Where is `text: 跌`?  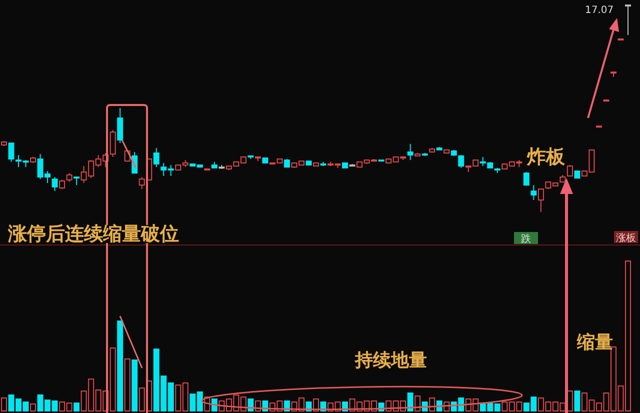 text: 跌 is located at coordinates (526, 239).